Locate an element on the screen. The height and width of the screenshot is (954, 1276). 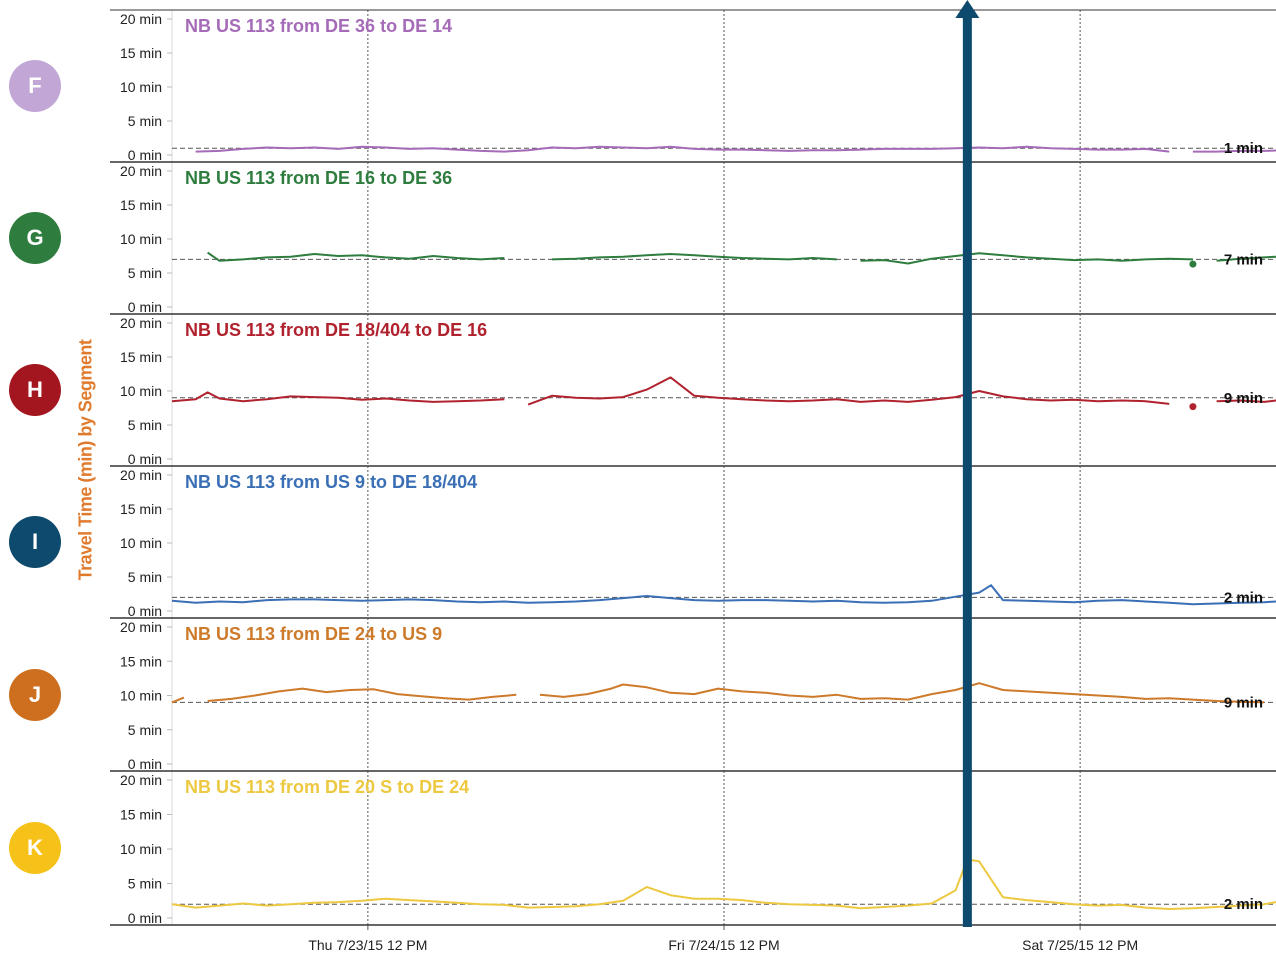
time-marker is located at coordinates (967, 463).